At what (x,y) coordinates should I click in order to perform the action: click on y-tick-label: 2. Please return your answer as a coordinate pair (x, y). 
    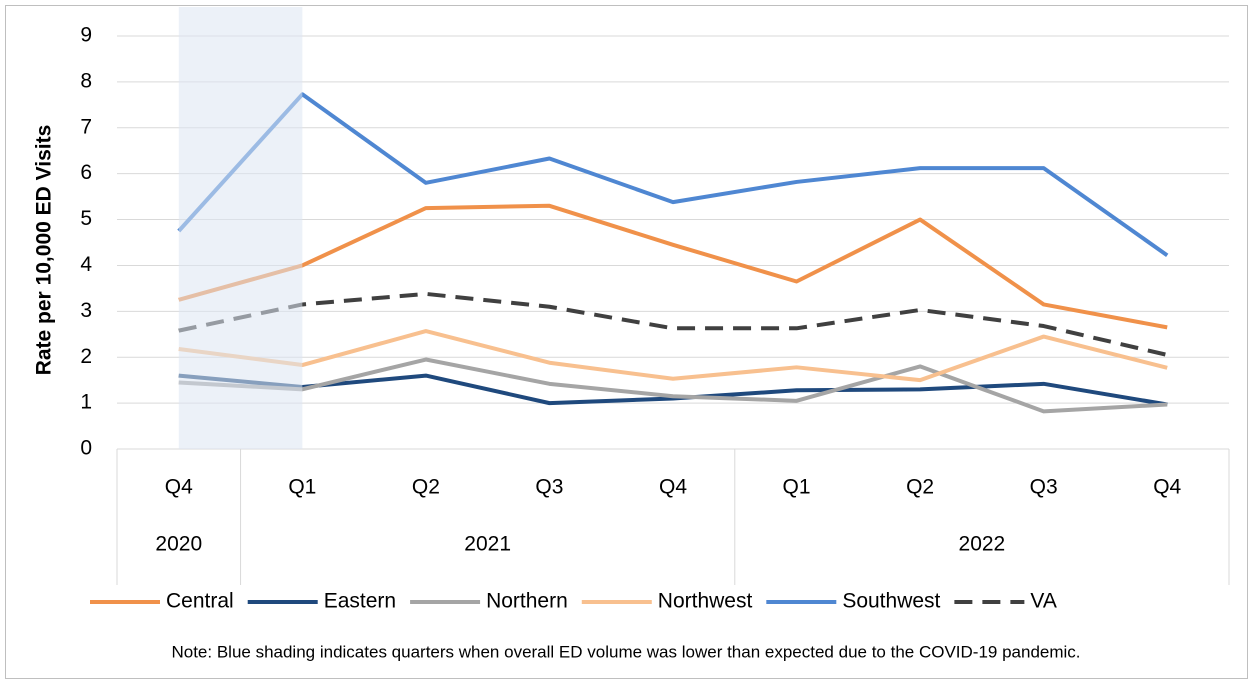
    Looking at the image, I should click on (86, 356).